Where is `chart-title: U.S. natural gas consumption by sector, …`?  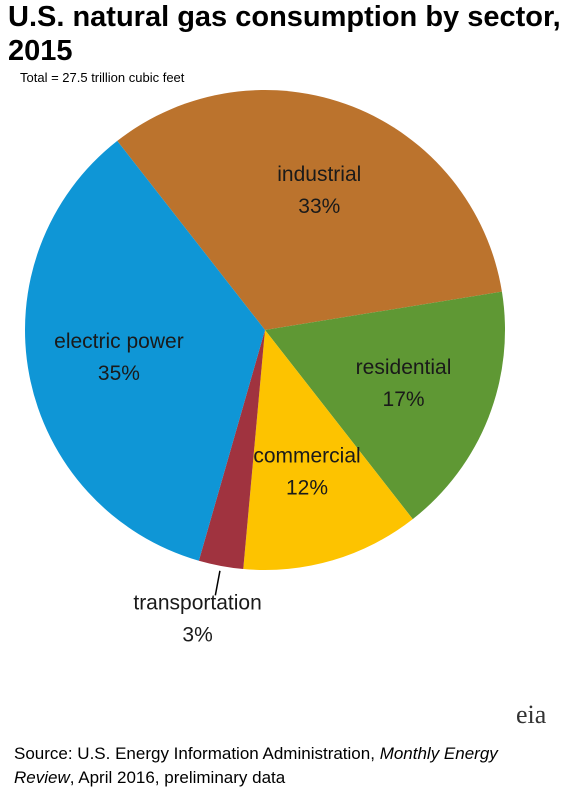 chart-title: U.S. natural gas consumption by sector, … is located at coordinates (284, 34).